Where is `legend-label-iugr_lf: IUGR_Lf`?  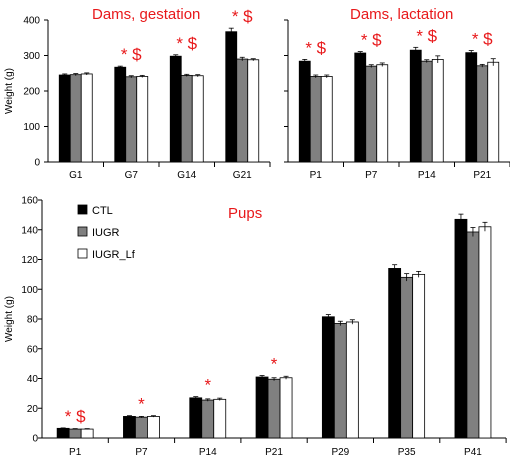
legend-label-iugr_lf: IUGR_Lf is located at coordinates (114, 255).